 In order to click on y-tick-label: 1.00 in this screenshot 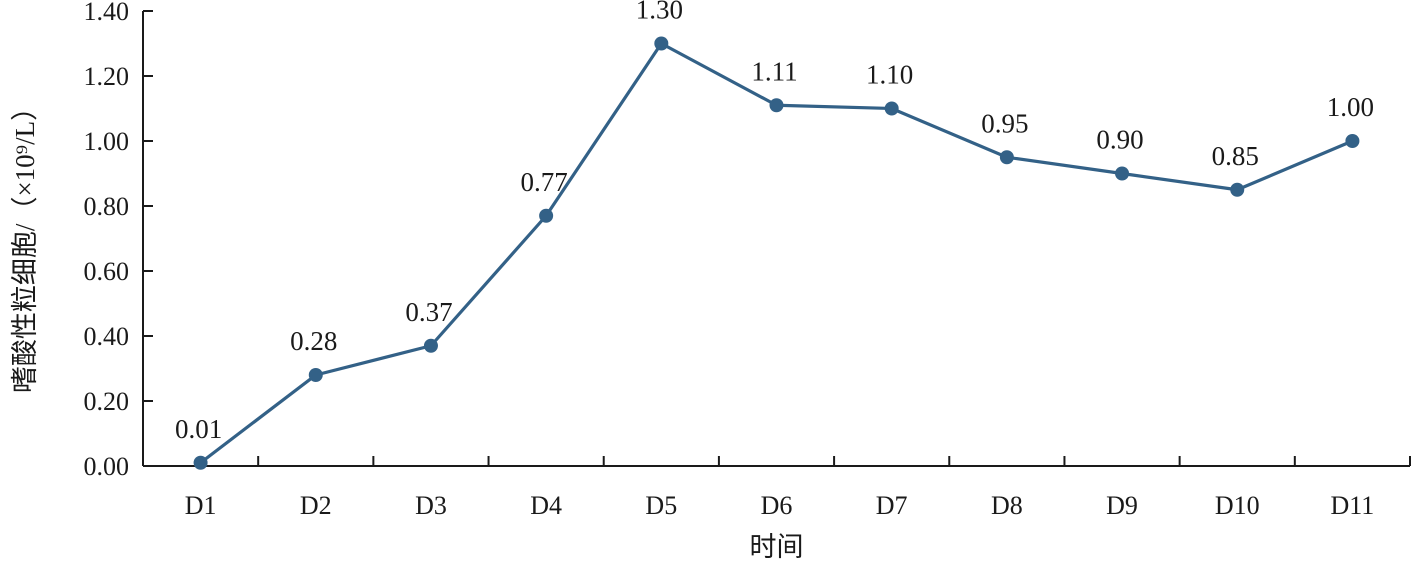, I will do `click(107, 141)`.